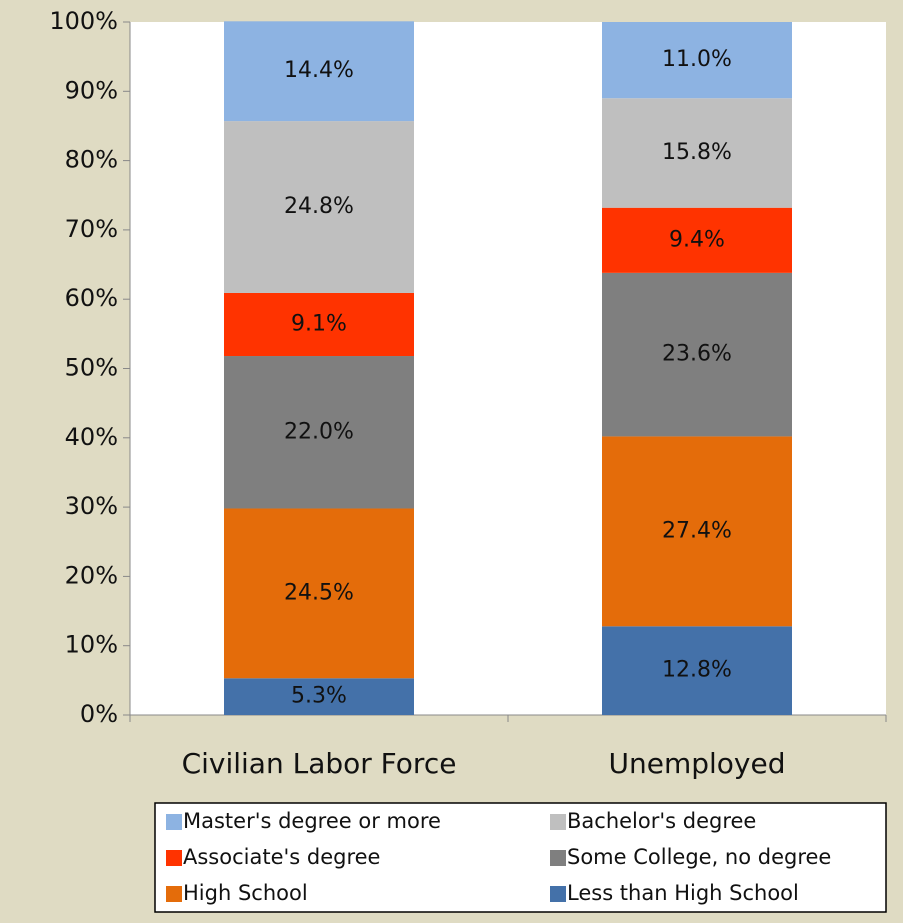 The height and width of the screenshot is (923, 903). I want to click on data-label: 5.3%, so click(319, 696).